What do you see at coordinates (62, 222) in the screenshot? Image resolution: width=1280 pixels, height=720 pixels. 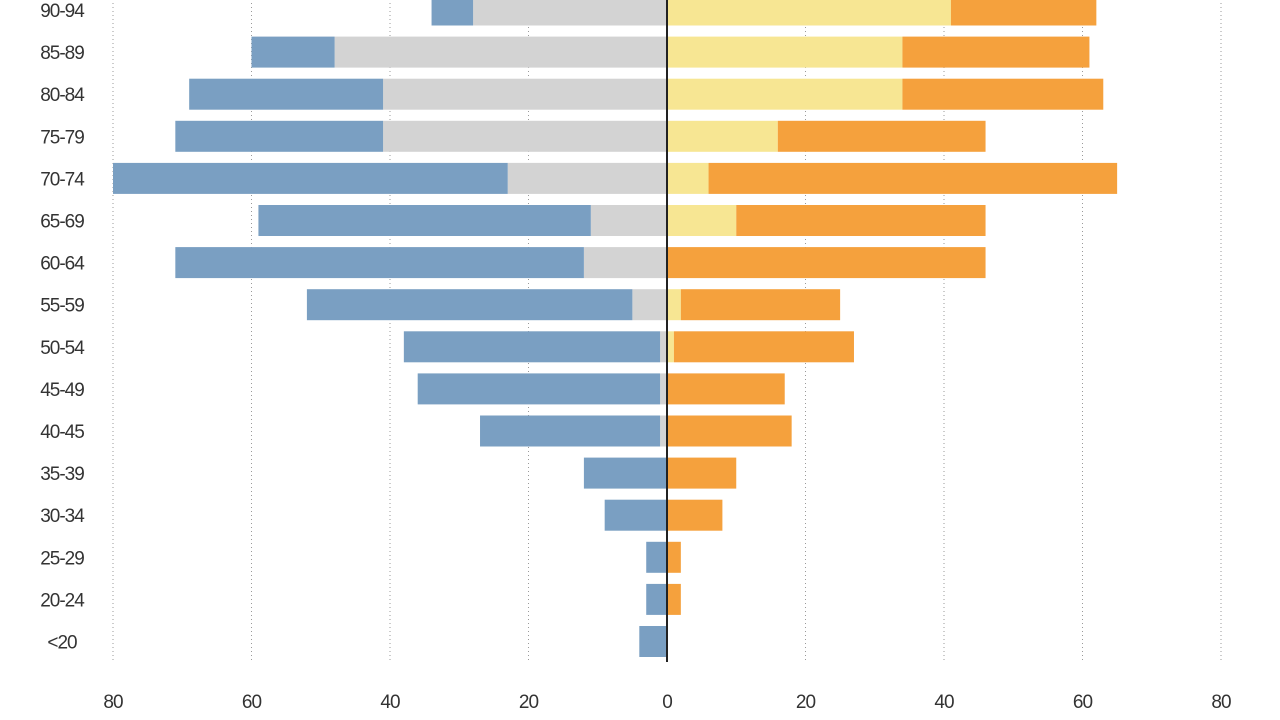 I see `category-label: 65-69` at bounding box center [62, 222].